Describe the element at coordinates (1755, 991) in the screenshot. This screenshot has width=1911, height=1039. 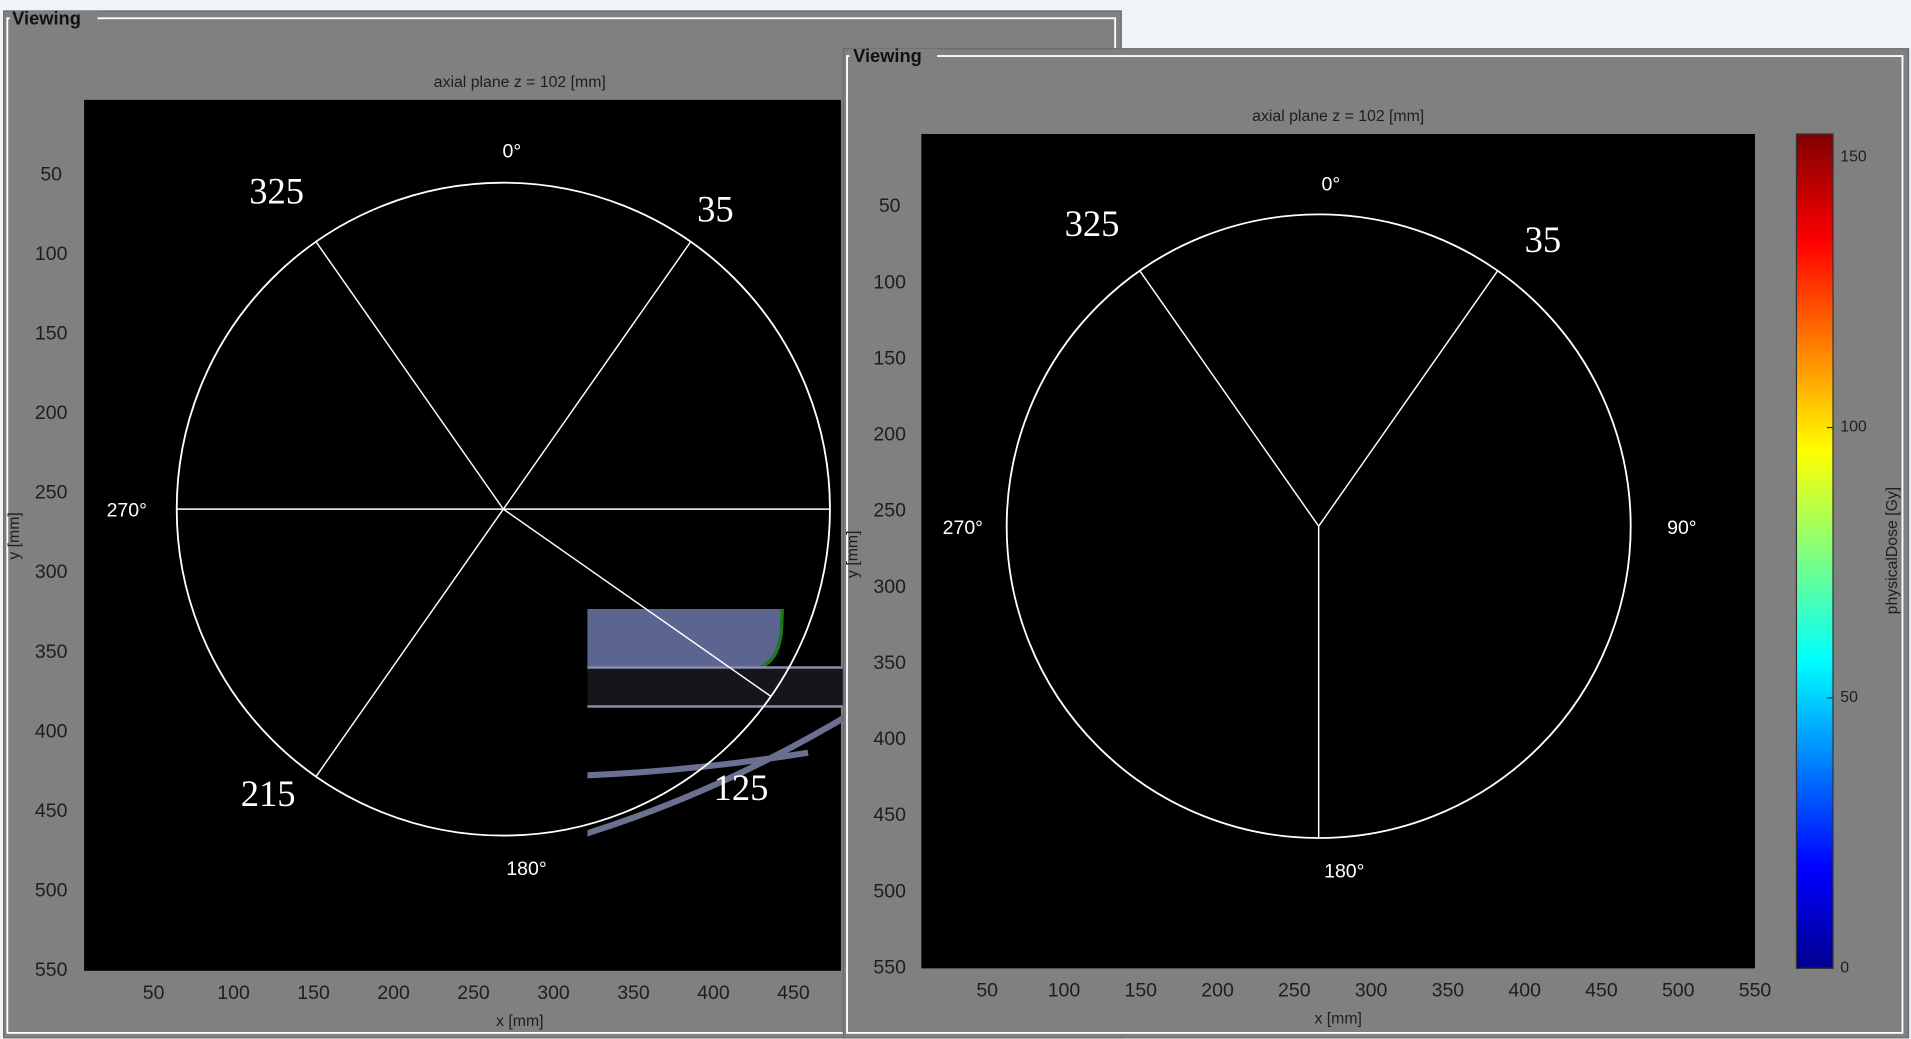
I see `x-tick-label: 550` at that location.